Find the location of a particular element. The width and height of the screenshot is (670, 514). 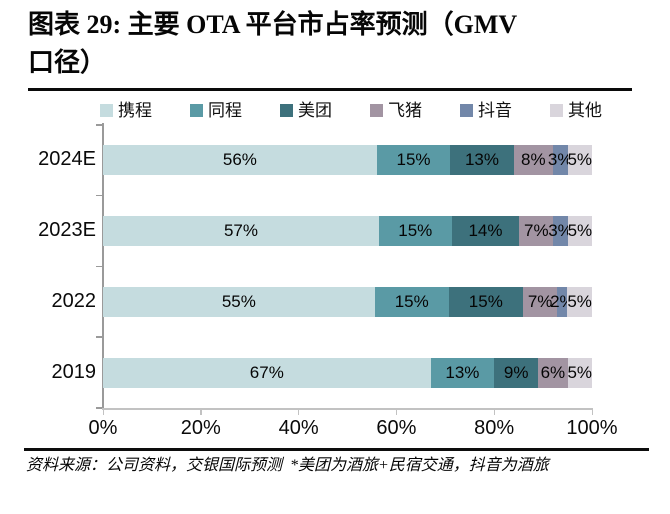

y-axis-line is located at coordinates (103, 266).